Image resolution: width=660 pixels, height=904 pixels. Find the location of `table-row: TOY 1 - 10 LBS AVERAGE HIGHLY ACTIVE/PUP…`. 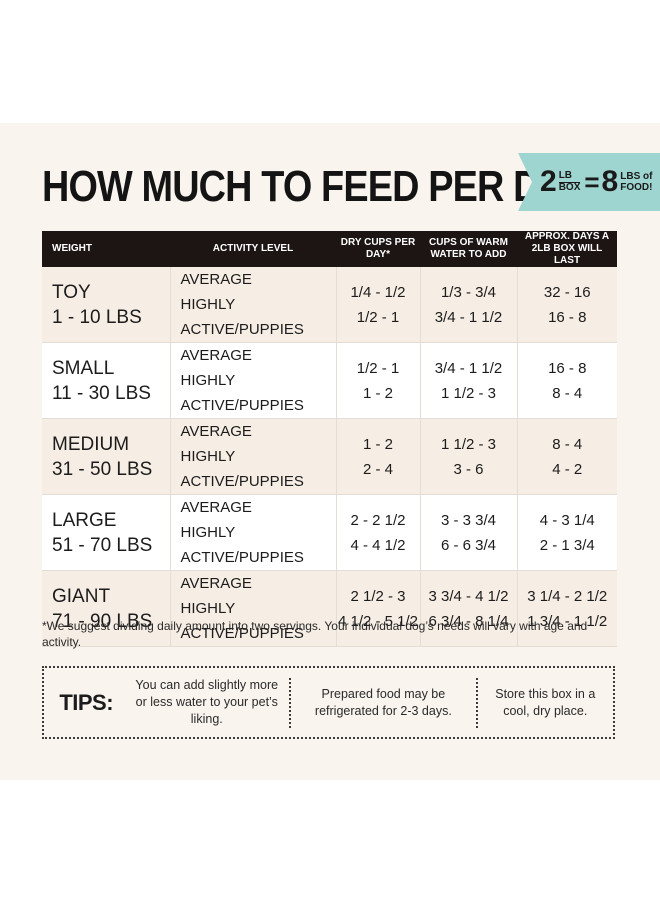

table-row: TOY 1 - 10 LBS AVERAGE HIGHLY ACTIVE/PUP… is located at coordinates (329, 305).